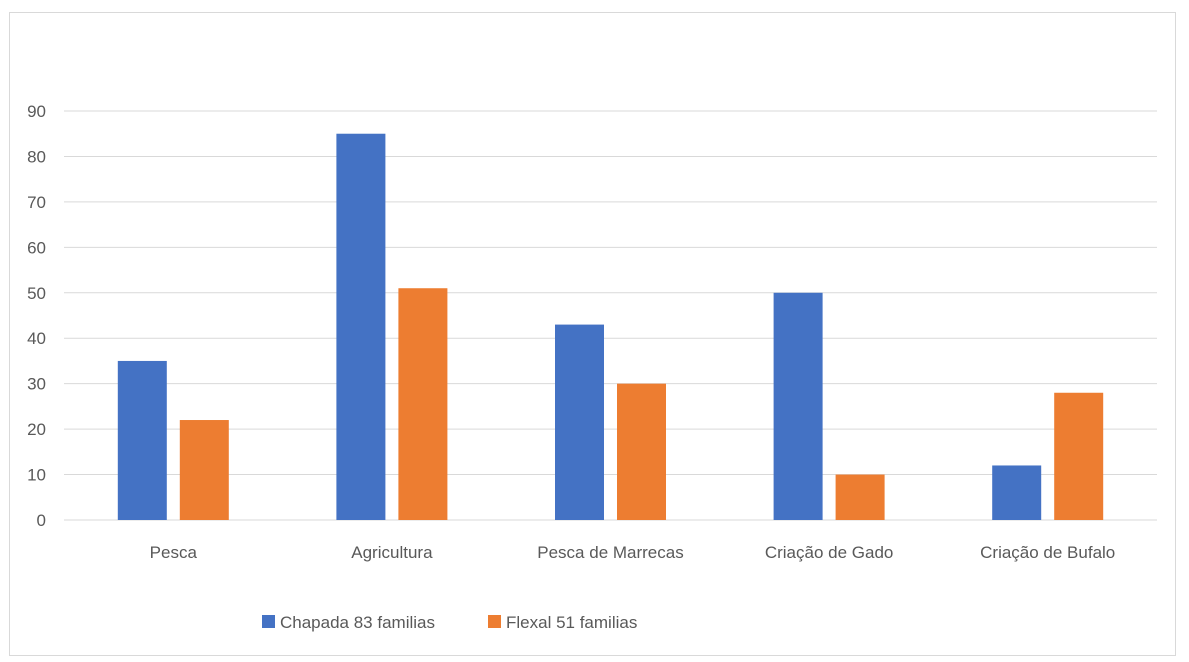 The image size is (1189, 662). What do you see at coordinates (392, 552) in the screenshot?
I see `x-tick-label: Agricultura` at bounding box center [392, 552].